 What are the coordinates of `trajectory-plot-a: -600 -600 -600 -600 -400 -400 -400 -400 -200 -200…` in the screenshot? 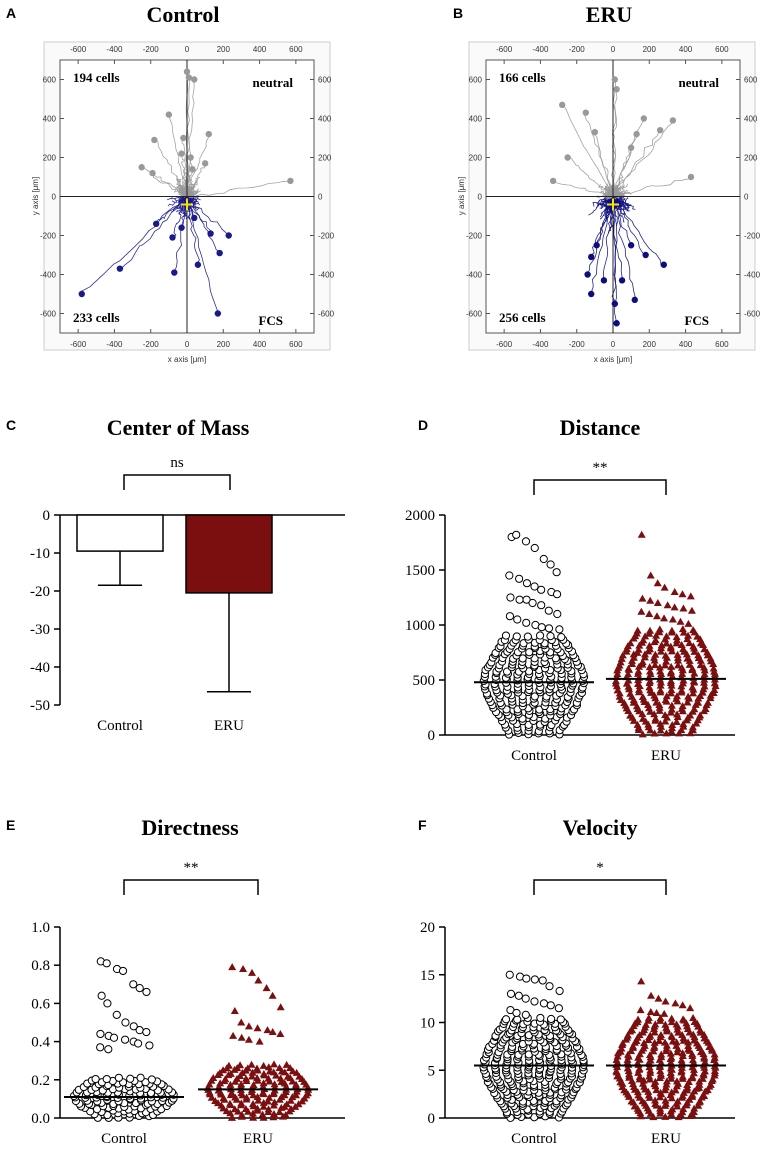 It's located at (187, 197).